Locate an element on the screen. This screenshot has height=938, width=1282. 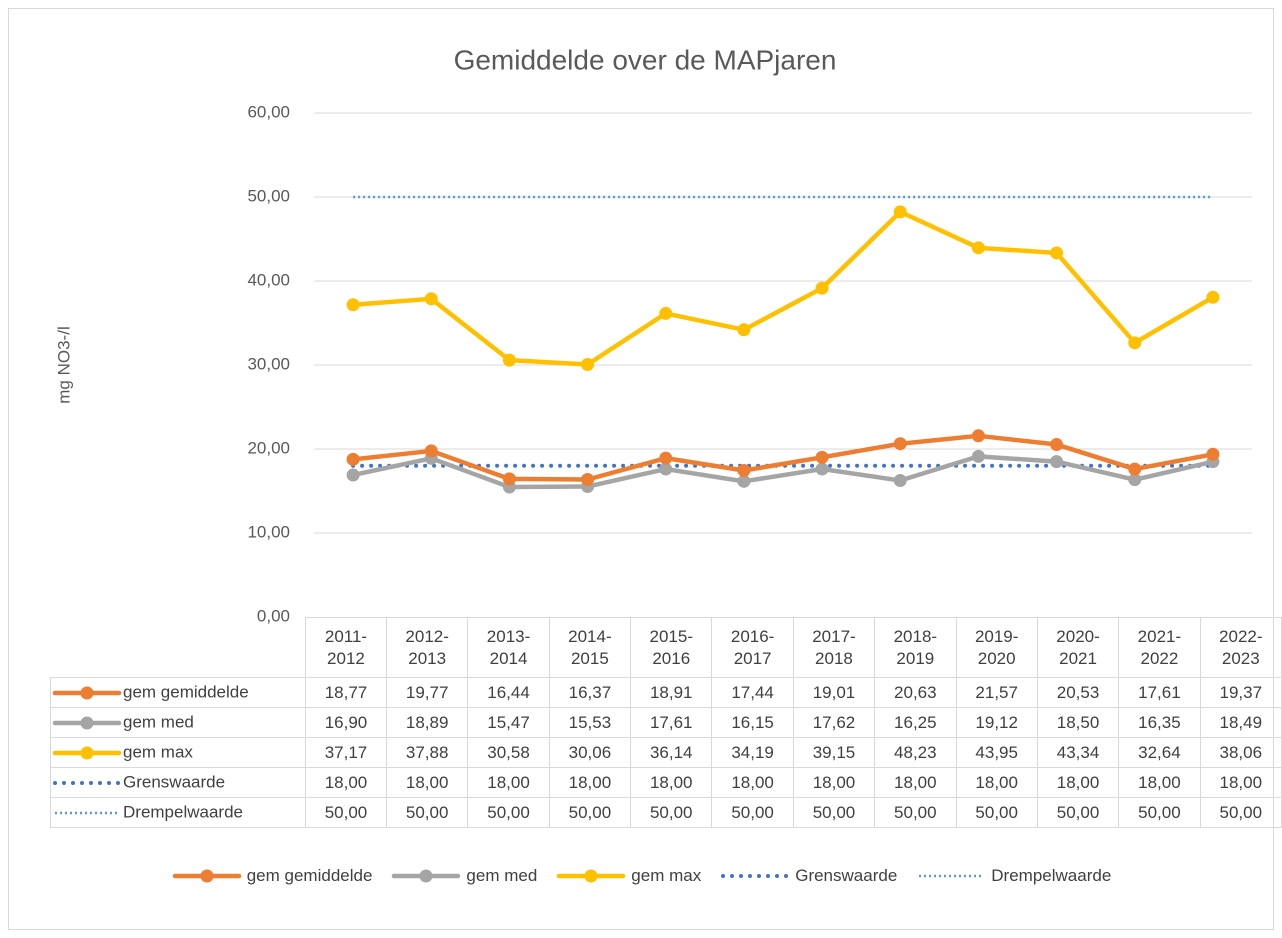
table-key-cell: Grenswaarde is located at coordinates (178, 782).